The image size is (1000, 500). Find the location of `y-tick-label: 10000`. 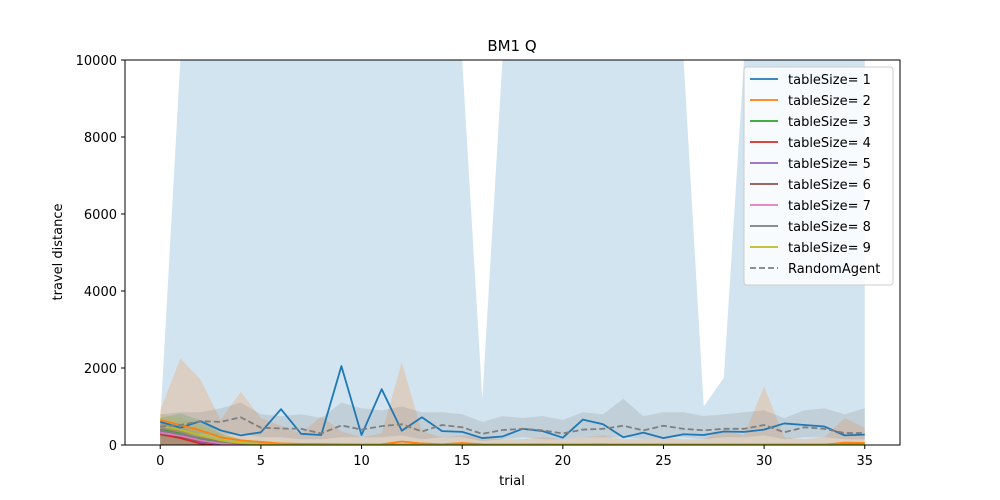

y-tick-label: 10000 is located at coordinates (96, 61).